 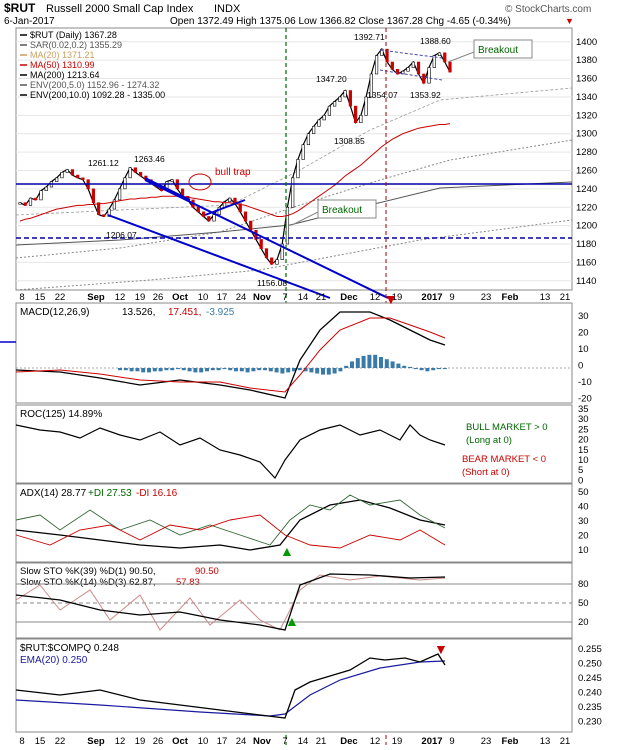 What do you see at coordinates (230, 452) in the screenshot?
I see `roc-line` at bounding box center [230, 452].